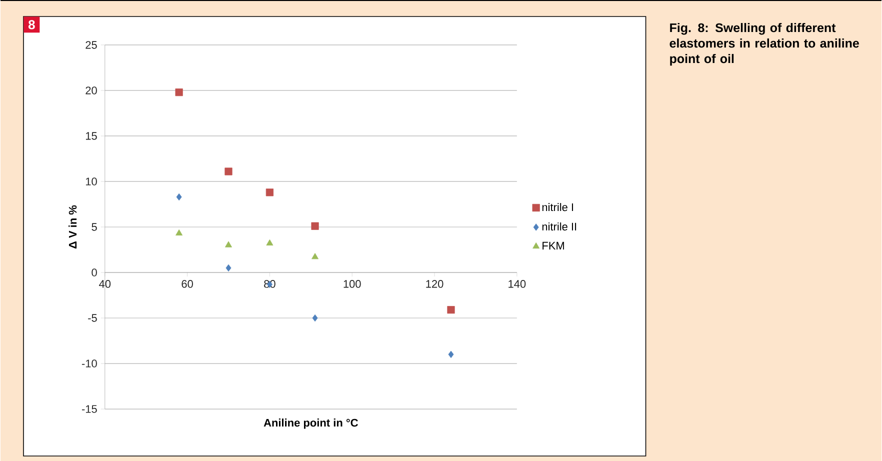 The width and height of the screenshot is (882, 461). What do you see at coordinates (31, 25) in the screenshot?
I see `text: 8` at bounding box center [31, 25].